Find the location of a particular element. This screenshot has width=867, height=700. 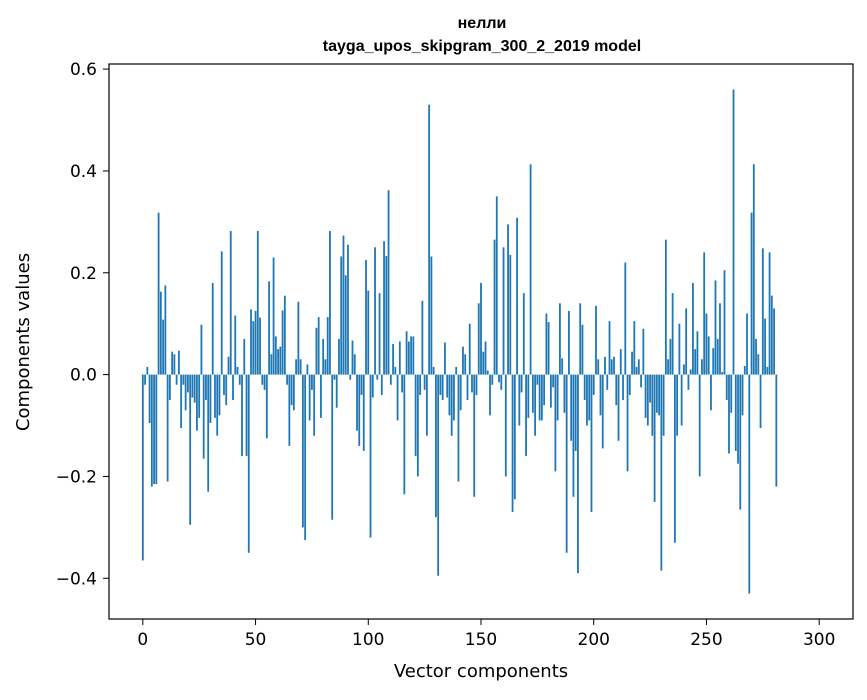

x-axis-label: Vector components is located at coordinates (481, 671).